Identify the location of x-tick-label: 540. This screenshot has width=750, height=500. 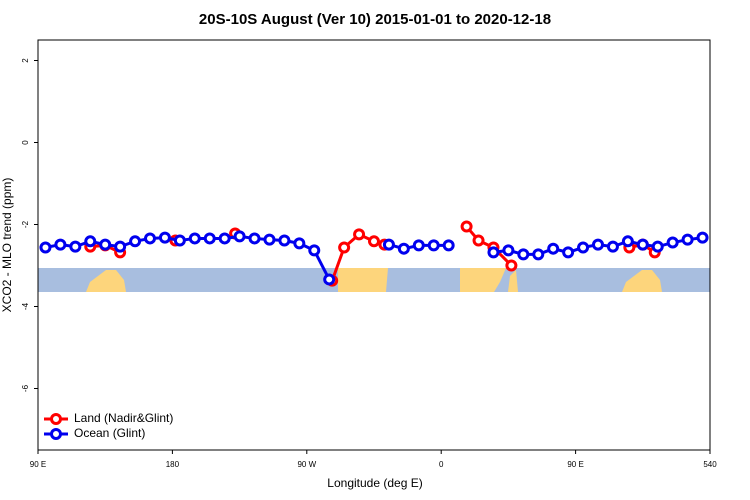
(710, 464).